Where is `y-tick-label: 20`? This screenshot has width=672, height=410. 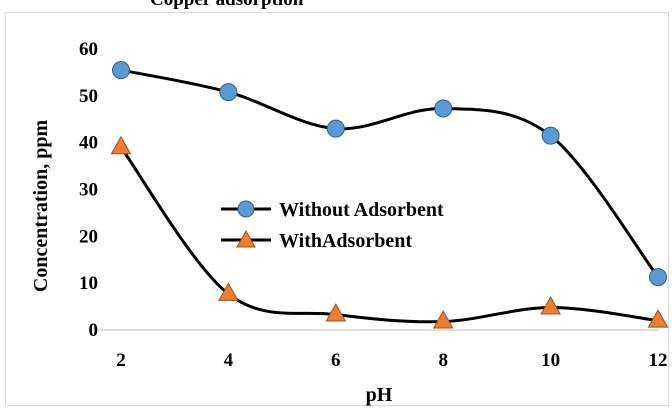 y-tick-label: 20 is located at coordinates (88, 236).